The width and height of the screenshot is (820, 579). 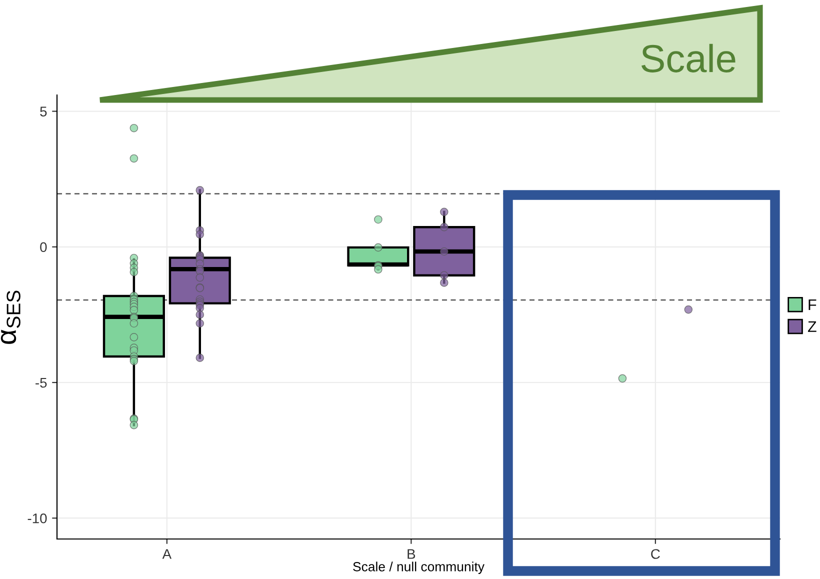 What do you see at coordinates (688, 58) in the screenshot?
I see `text: Scale` at bounding box center [688, 58].